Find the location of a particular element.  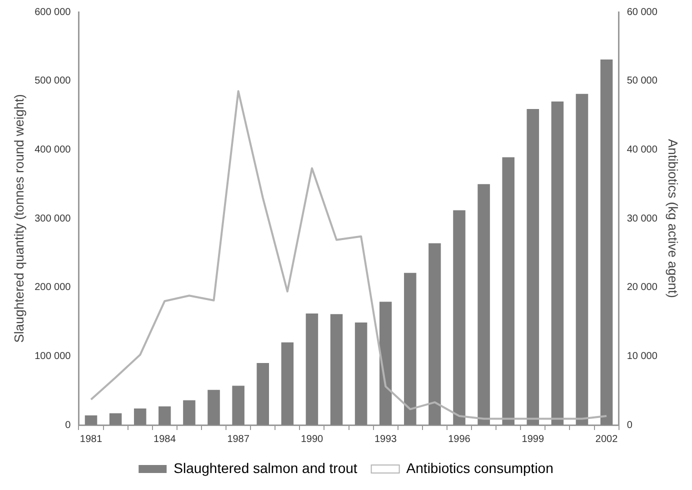

y-tick-label: 600 000 is located at coordinates (53, 12).